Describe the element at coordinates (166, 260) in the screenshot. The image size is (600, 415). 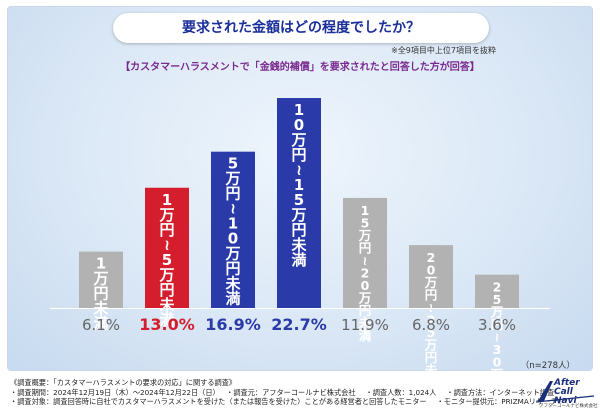
I see `bar-category-label-2: 1 万円≀ 5 万円未満` at that location.